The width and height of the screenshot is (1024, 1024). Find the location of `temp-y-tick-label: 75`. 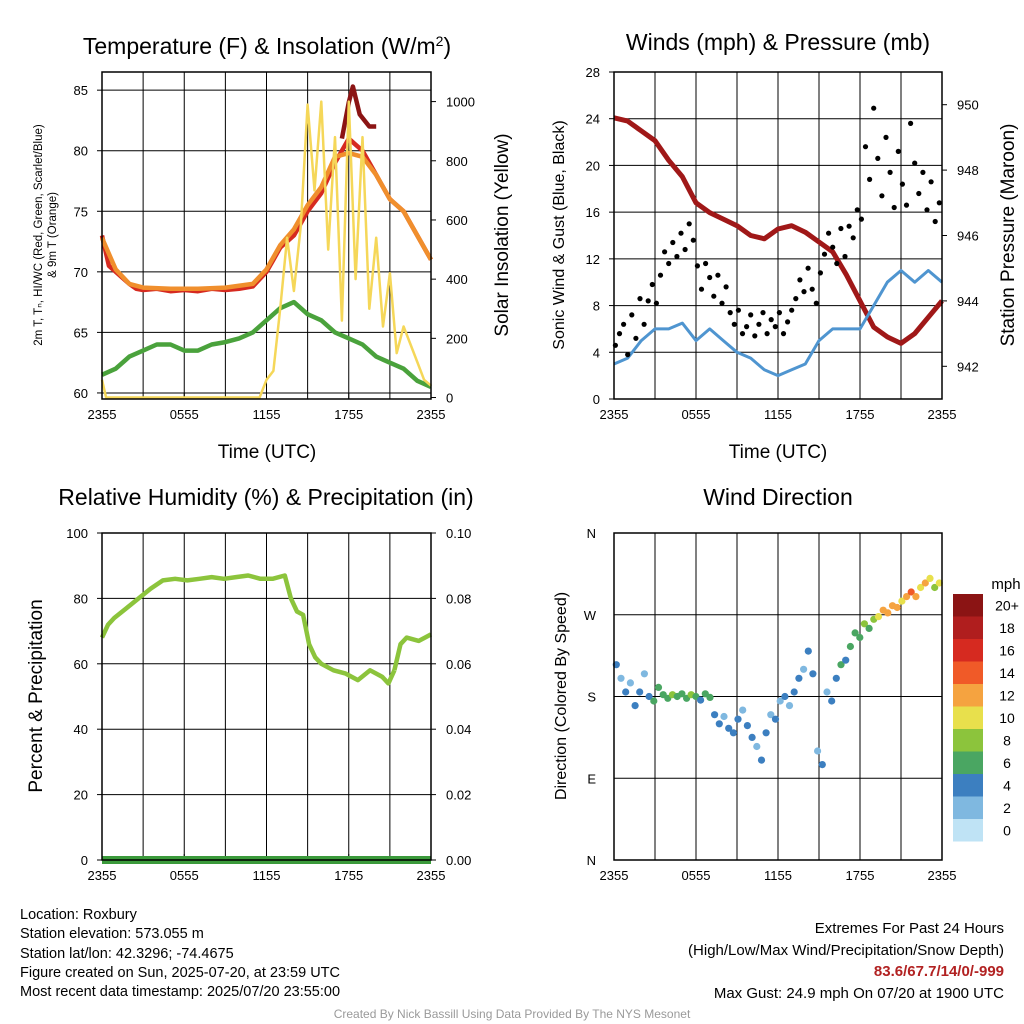

temp-y-tick-label: 75 is located at coordinates (81, 211).